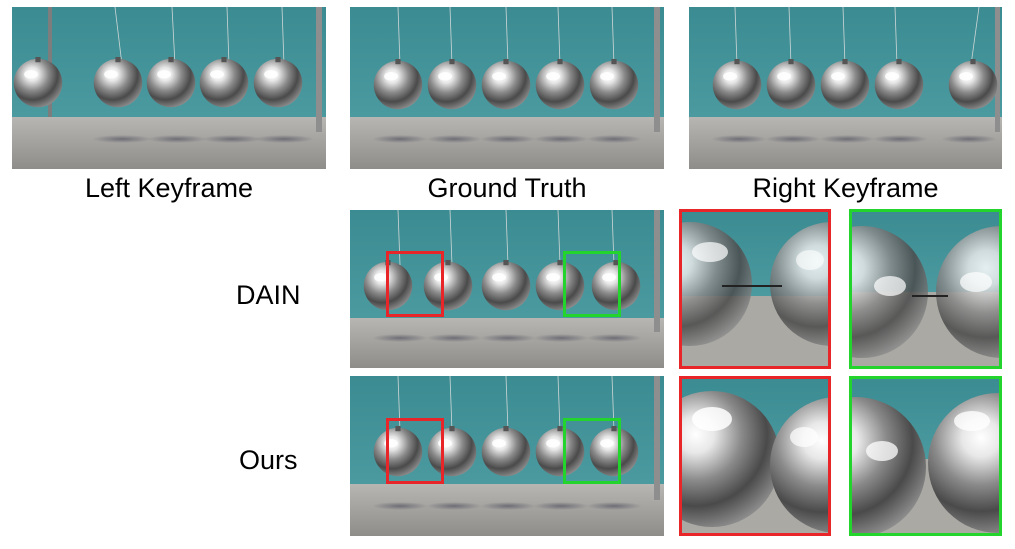  What do you see at coordinates (925, 456) in the screenshot?
I see `ours-green-zoom-crop` at bounding box center [925, 456].